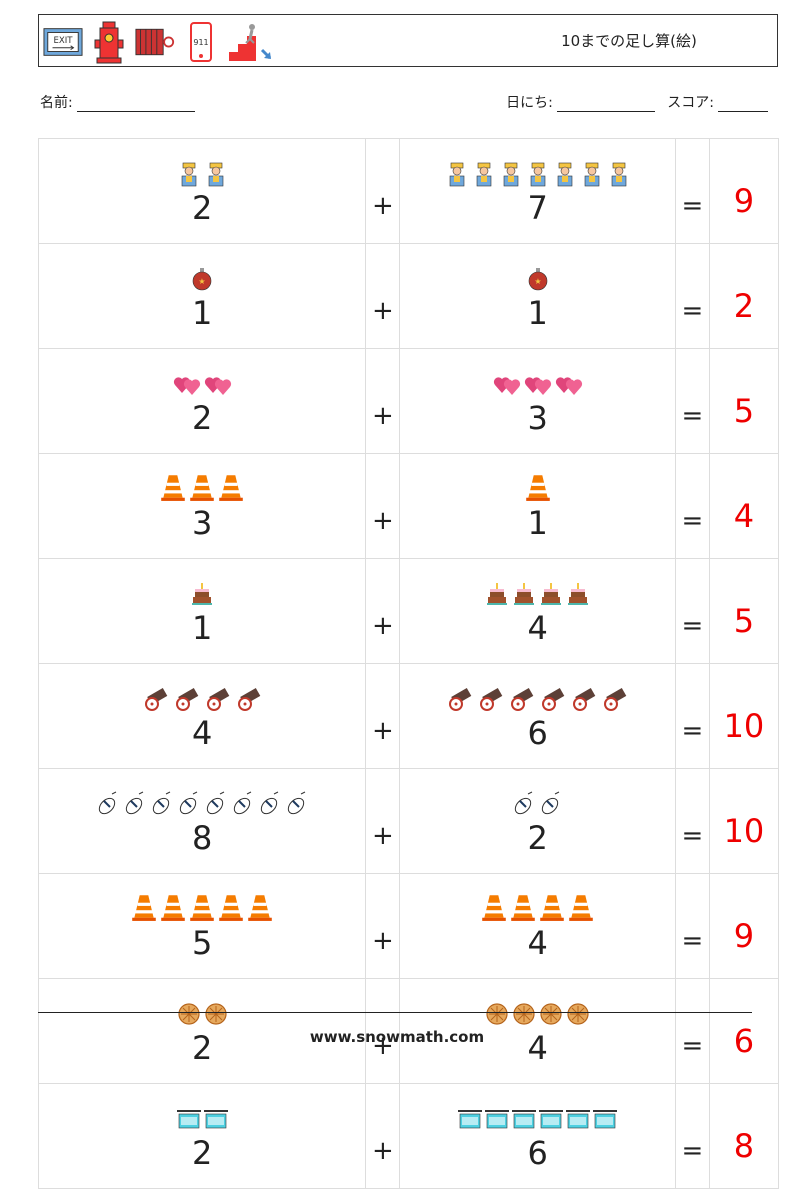 This screenshot has width=794, height=1189. I want to click on addend-b: 6, so click(537, 733).